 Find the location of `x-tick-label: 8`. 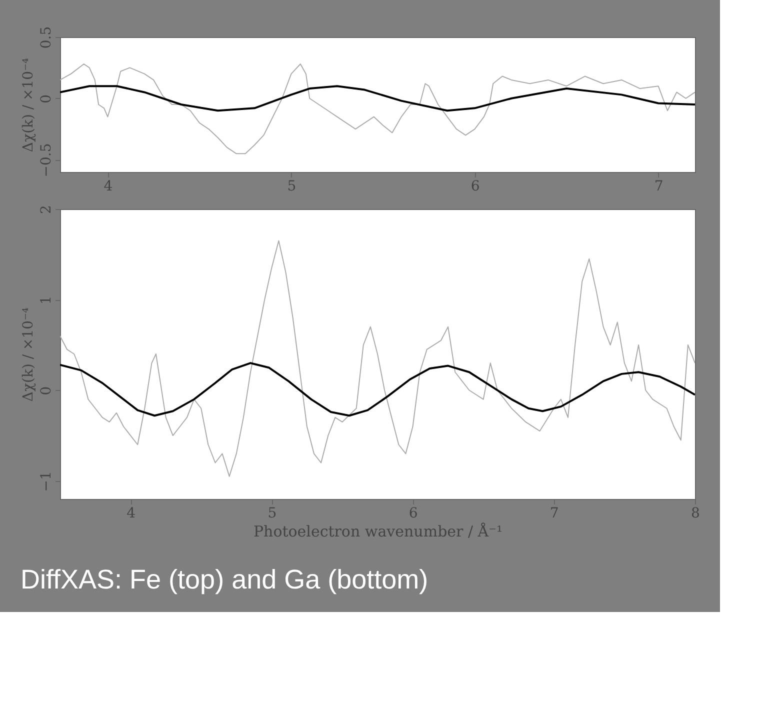

x-tick-label: 8 is located at coordinates (695, 514).